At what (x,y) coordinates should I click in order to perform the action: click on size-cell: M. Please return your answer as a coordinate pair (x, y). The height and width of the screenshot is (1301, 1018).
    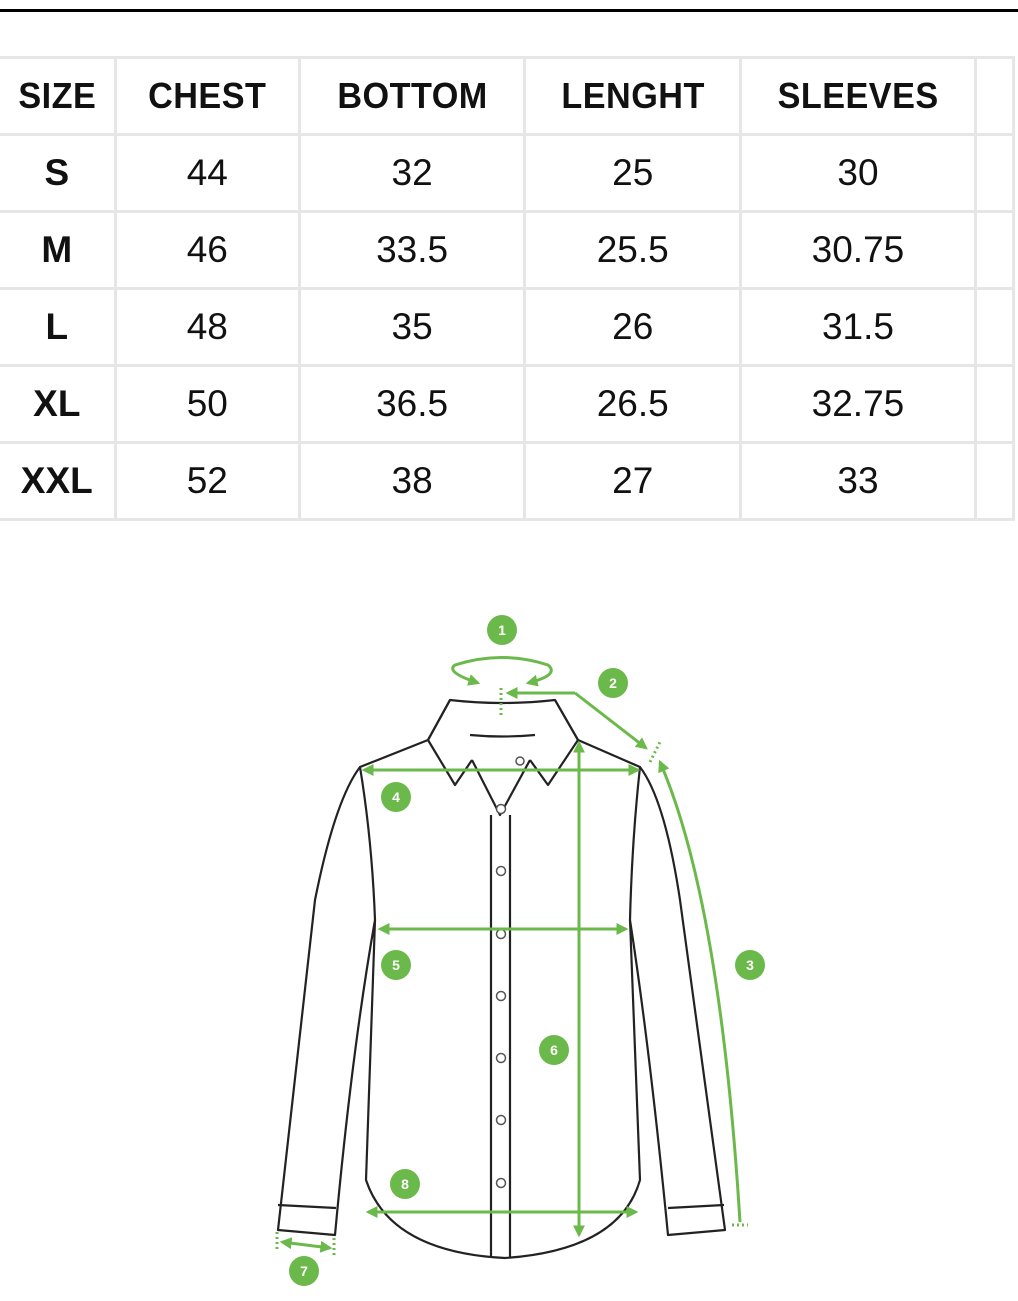
    Looking at the image, I should click on (58, 250).